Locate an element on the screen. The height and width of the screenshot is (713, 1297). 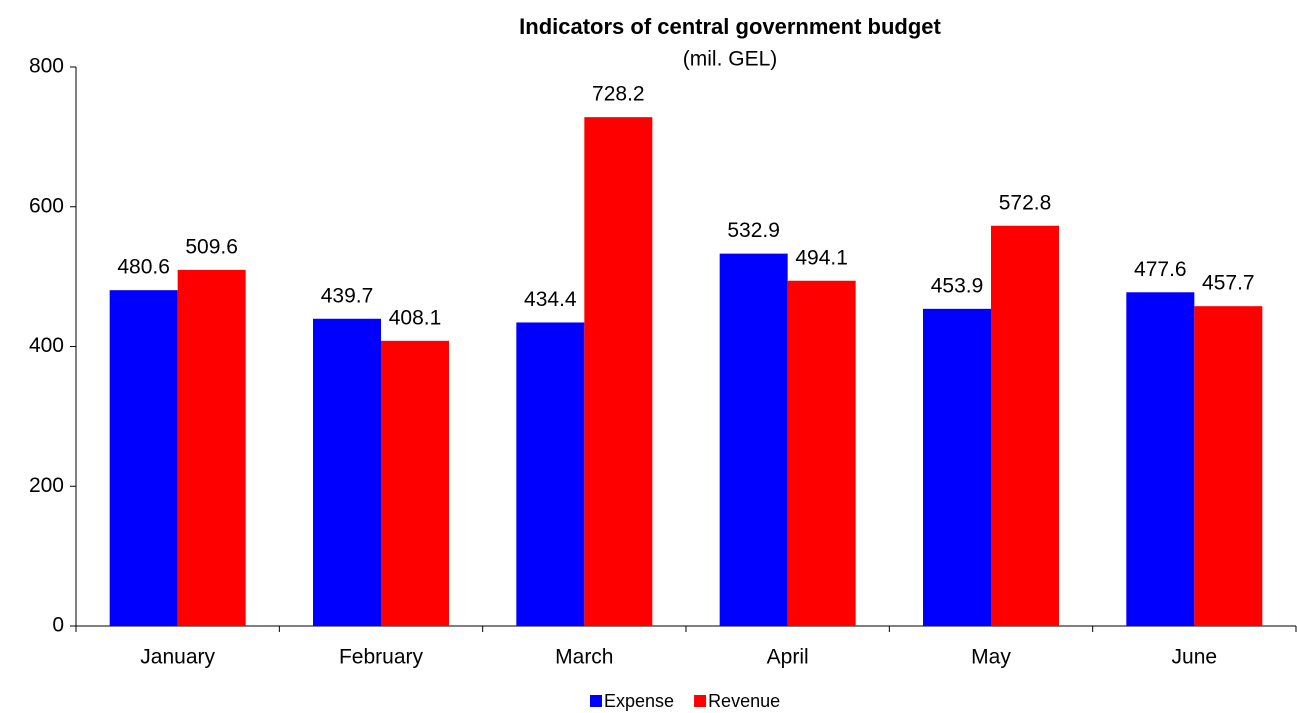
value-label: 494.1 is located at coordinates (821, 257).